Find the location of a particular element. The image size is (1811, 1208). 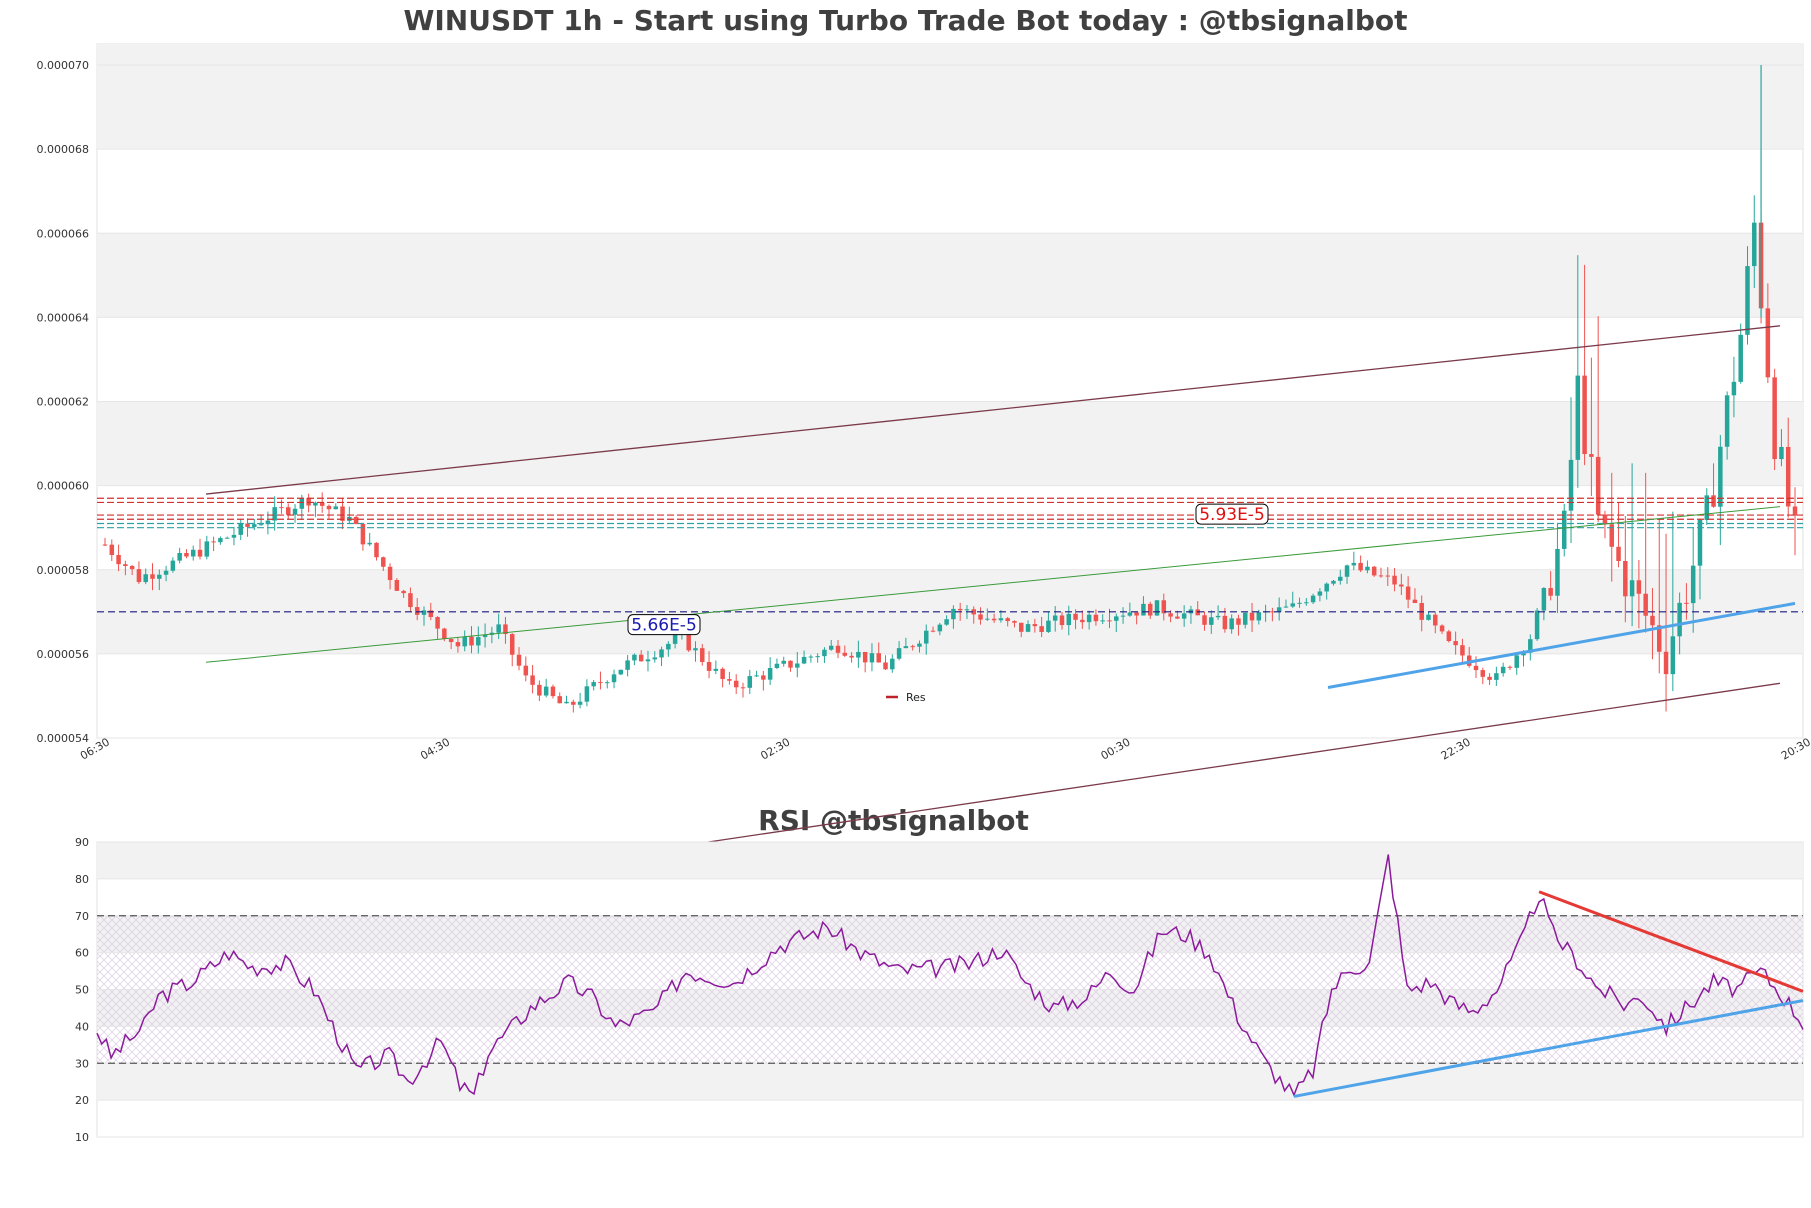

x-tick-label: 00:30 is located at coordinates (1116, 748).